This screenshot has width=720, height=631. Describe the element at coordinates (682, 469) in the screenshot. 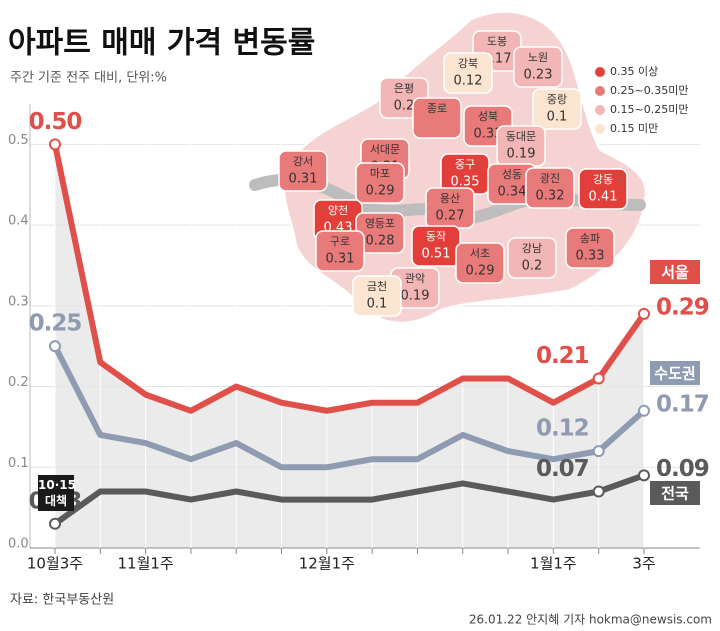

I see `value-label: 0.09` at that location.